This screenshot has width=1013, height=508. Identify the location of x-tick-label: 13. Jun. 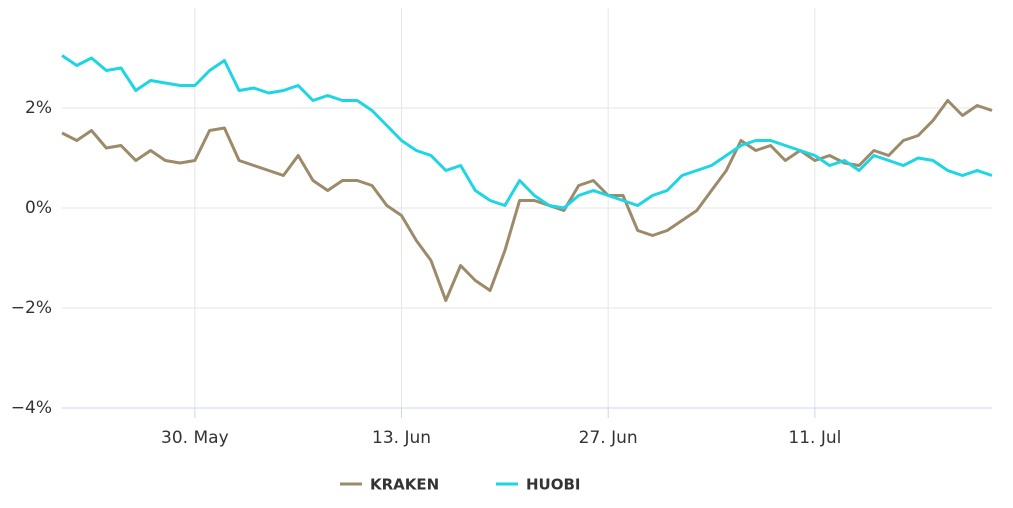
(401, 438).